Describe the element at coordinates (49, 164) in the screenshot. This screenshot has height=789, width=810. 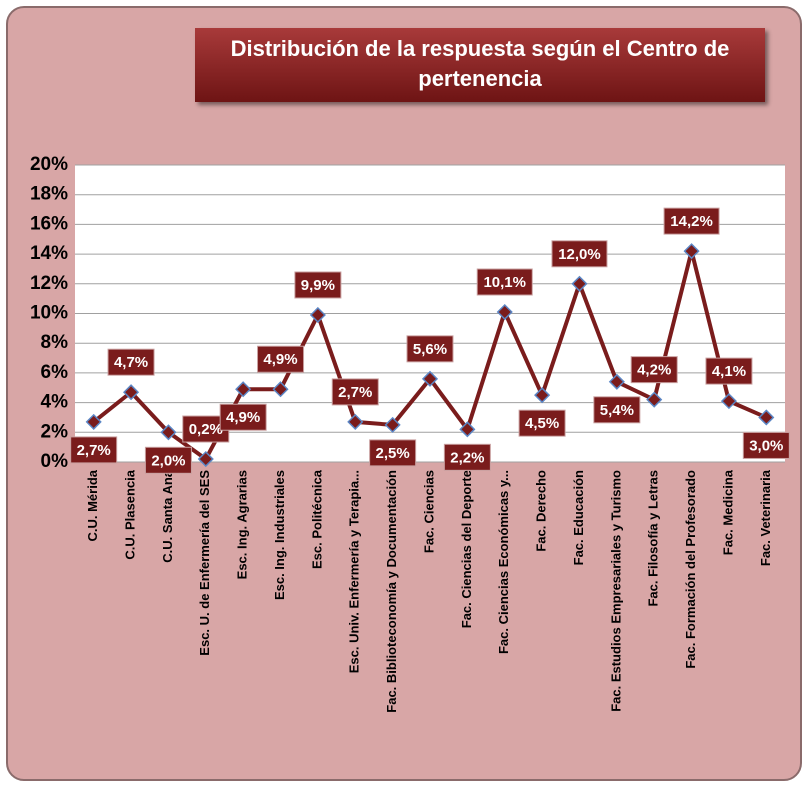
I see `y-tick-label: 20%` at that location.